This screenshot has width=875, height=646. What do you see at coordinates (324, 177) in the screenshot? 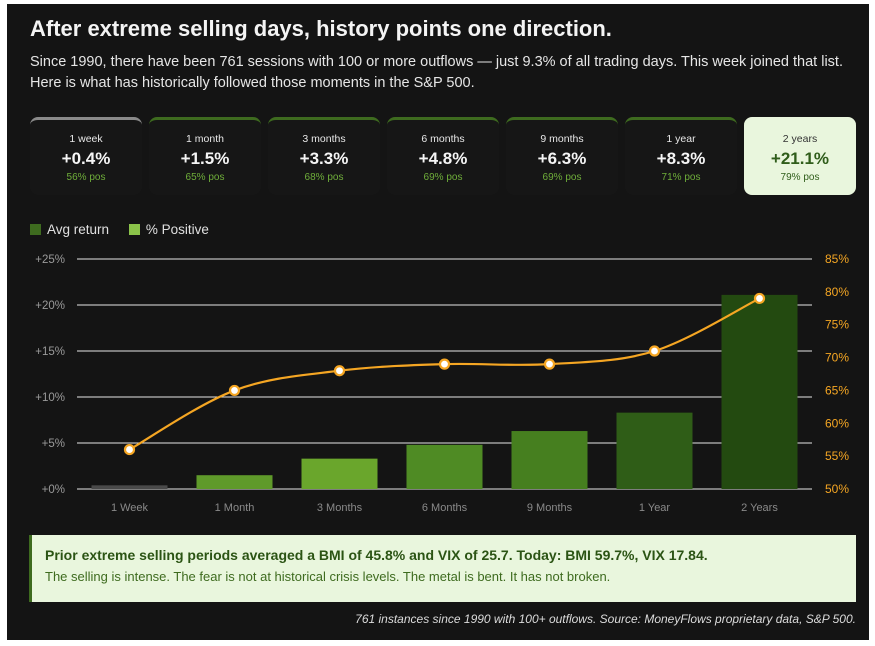
I see `card-positive: 68% pos` at bounding box center [324, 177].